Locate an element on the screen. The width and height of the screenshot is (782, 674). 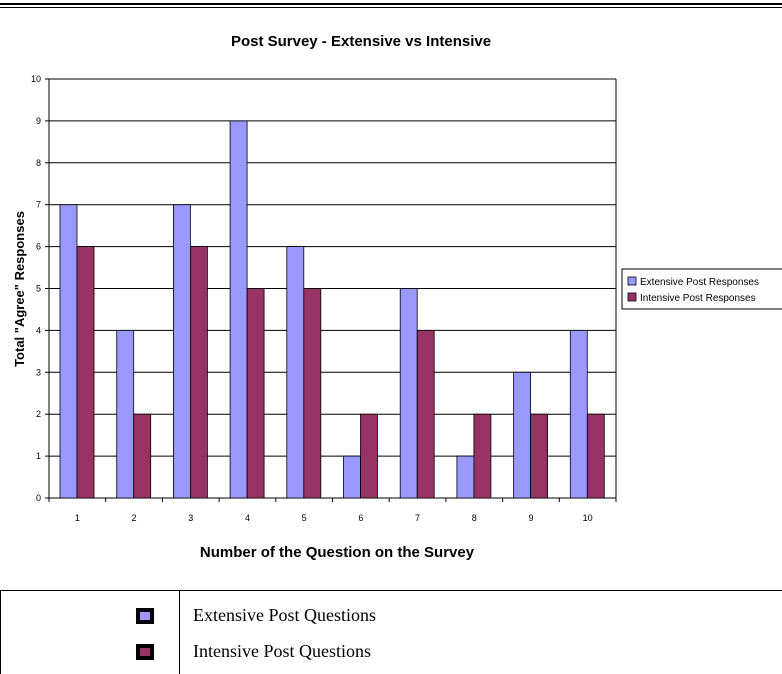
key-label-extensive: Extensive Post Questions is located at coordinates (284, 615).